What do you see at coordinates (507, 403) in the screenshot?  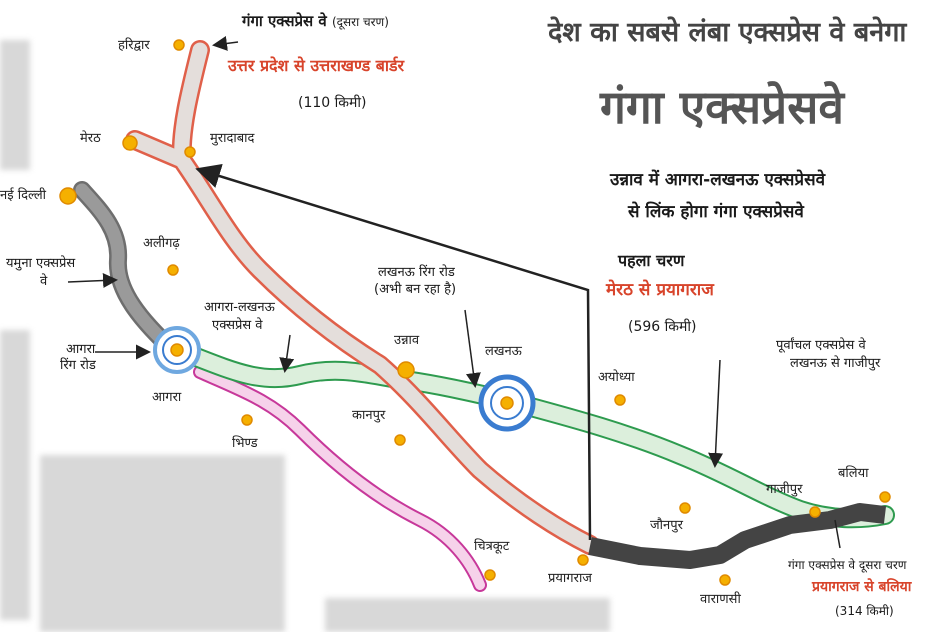 I see `dot-lucknow` at bounding box center [507, 403].